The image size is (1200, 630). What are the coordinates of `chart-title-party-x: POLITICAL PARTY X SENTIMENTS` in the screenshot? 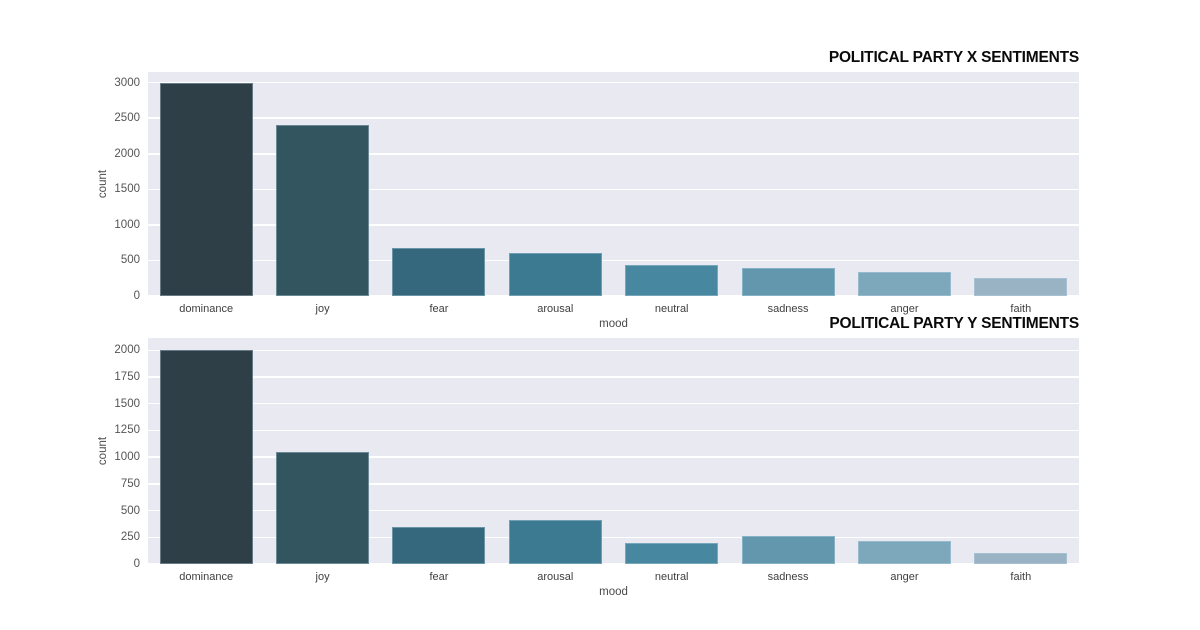 It's located at (953, 57).